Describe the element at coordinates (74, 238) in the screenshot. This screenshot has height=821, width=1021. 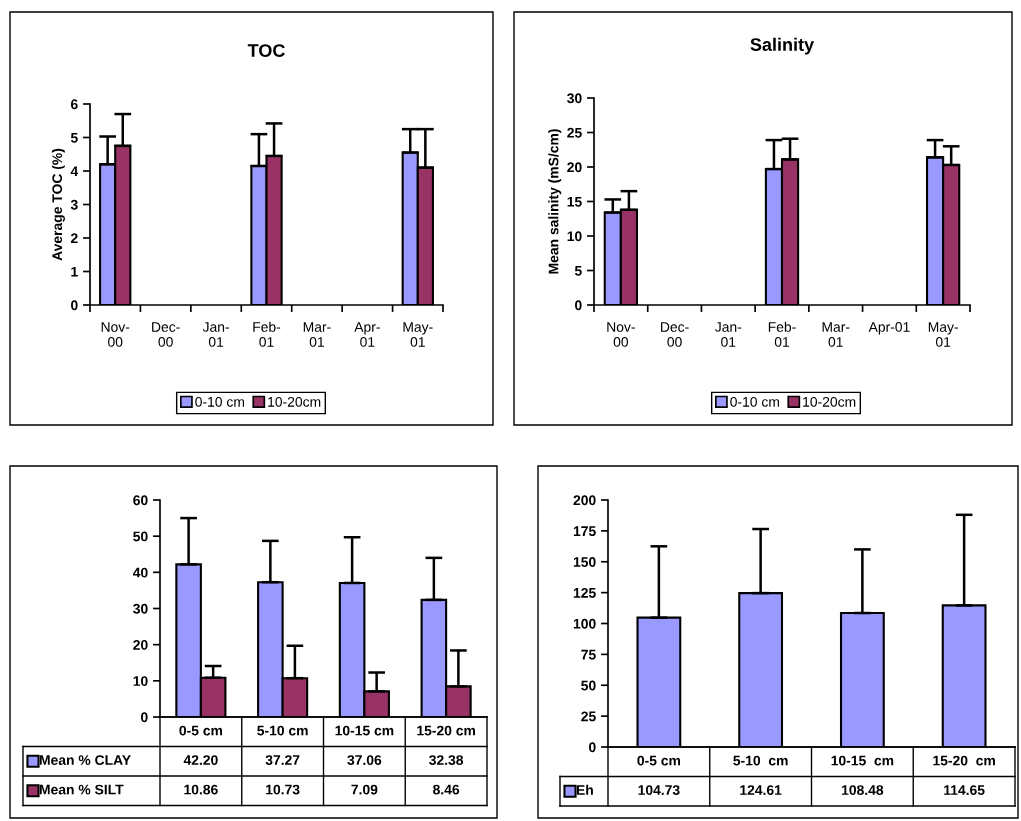
I see `y-tick-label: 2` at that location.